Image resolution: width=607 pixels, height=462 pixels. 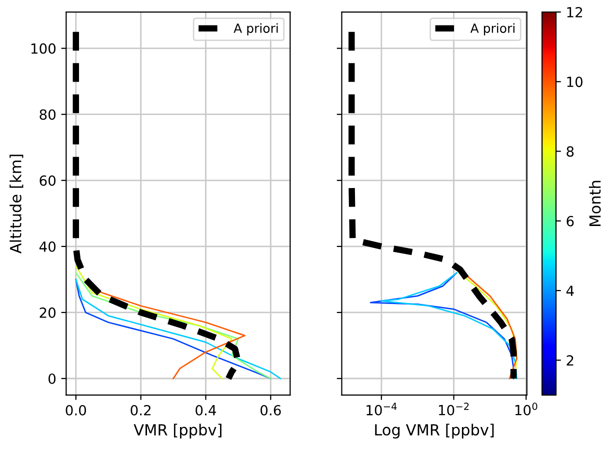 I want to click on color-bar-title: Month, so click(x=594, y=203).